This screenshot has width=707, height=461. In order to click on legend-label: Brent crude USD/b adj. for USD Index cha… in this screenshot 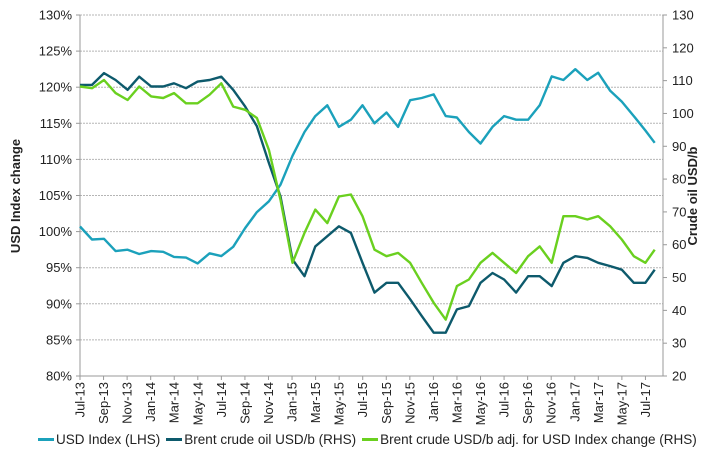, I will do `click(538, 439)`.